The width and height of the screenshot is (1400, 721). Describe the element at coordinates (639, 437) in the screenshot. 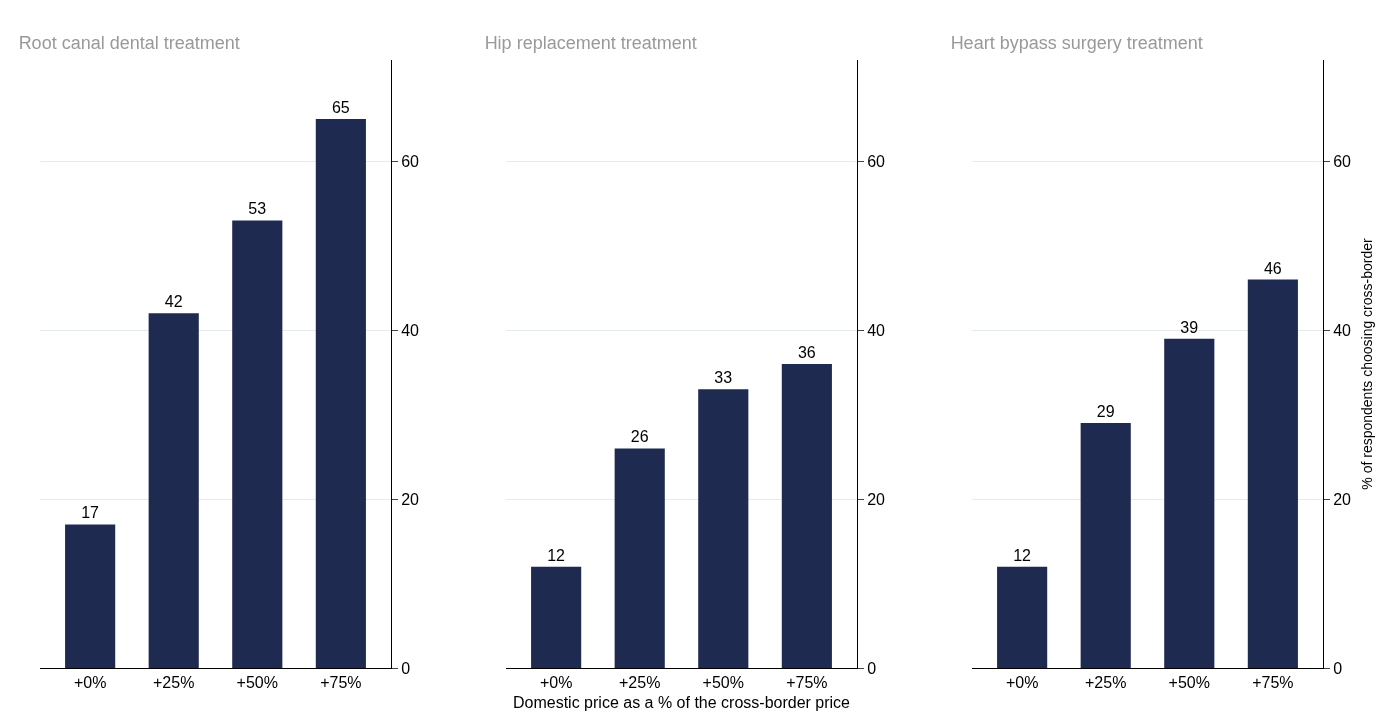

I see `data-label: 26` at that location.